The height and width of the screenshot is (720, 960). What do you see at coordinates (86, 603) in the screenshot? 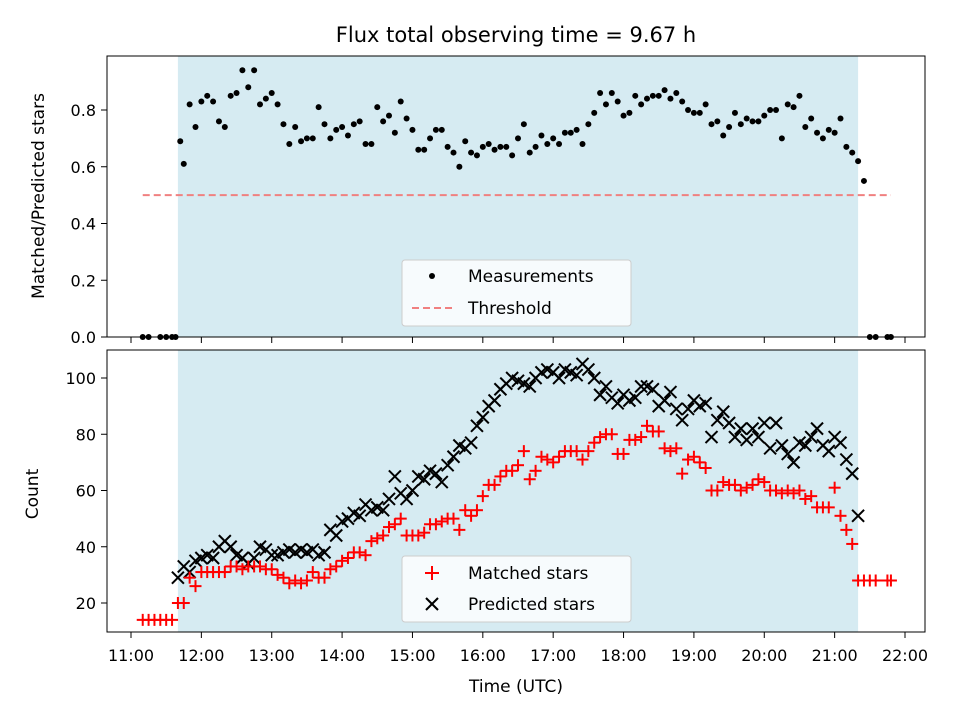
I see `counts-y-tick-label: 20` at bounding box center [86, 603].